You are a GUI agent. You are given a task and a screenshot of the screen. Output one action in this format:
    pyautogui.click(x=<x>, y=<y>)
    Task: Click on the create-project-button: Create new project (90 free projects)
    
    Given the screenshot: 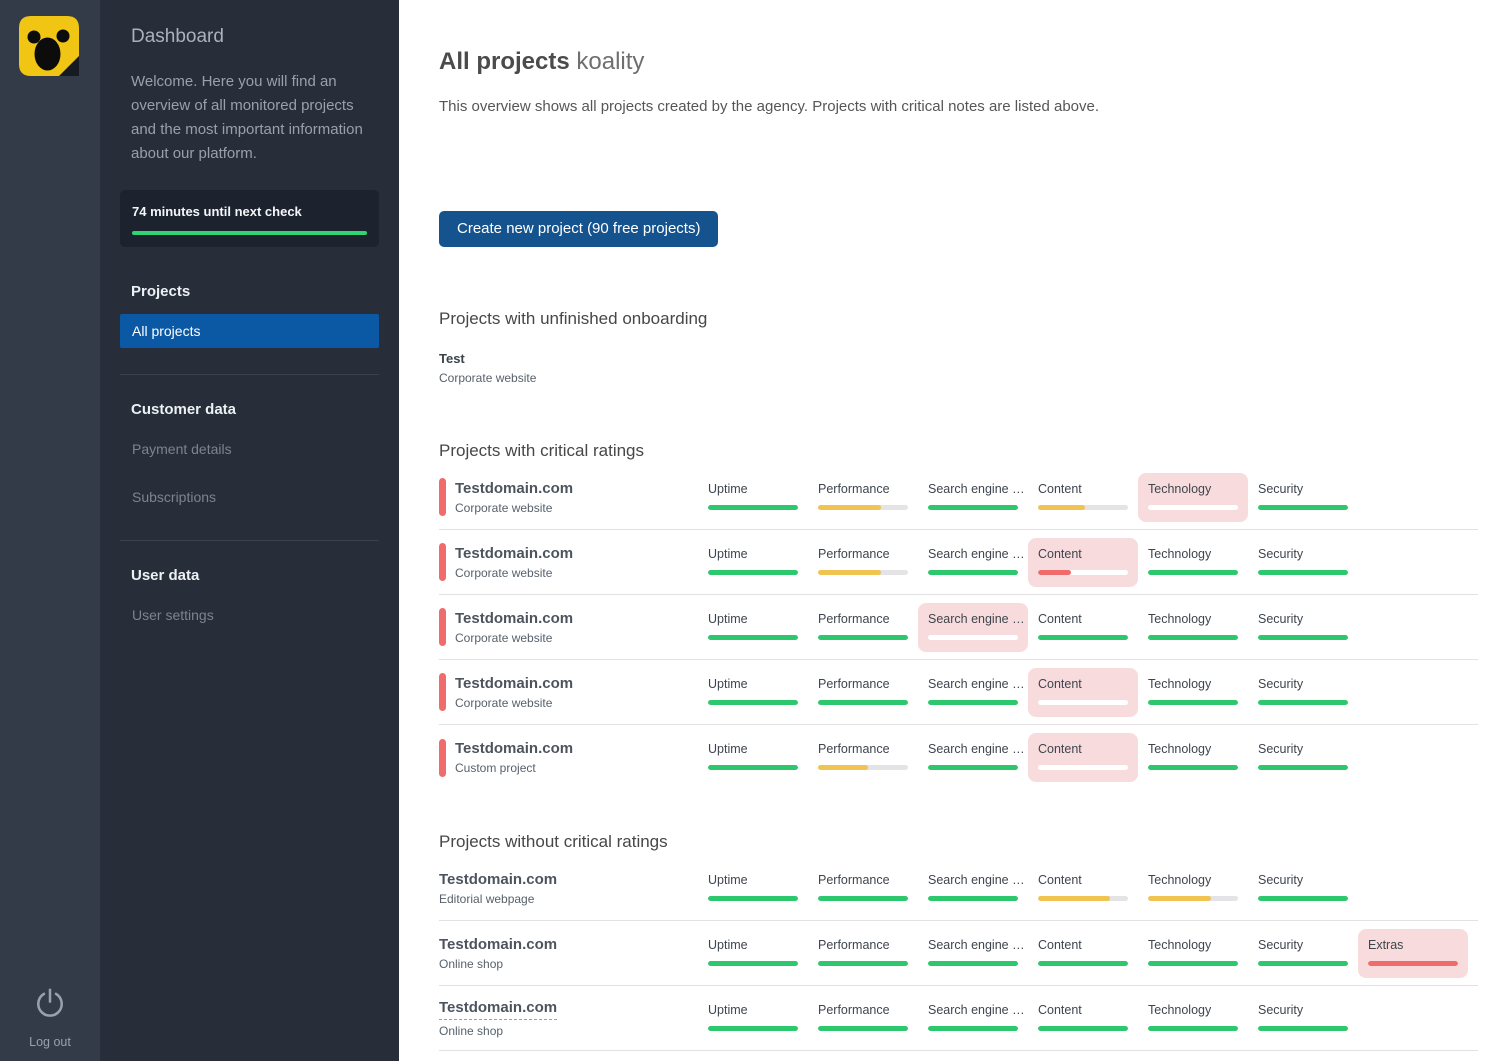 What is the action you would take?
    pyautogui.click(x=579, y=229)
    